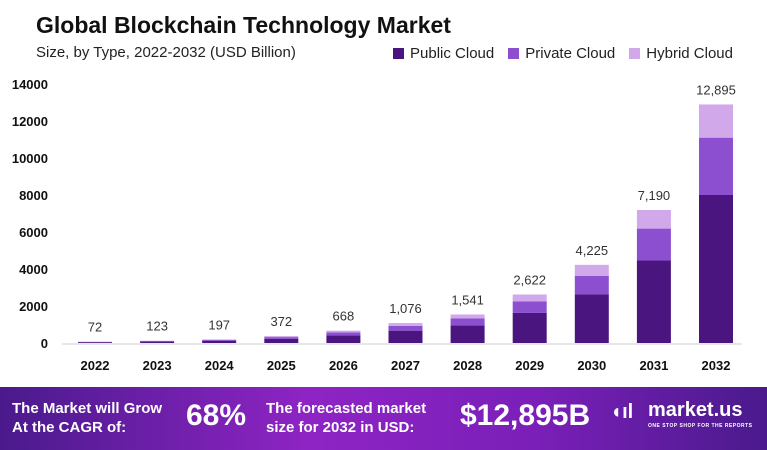 This screenshot has width=767, height=450. I want to click on logo-icon: ◖ıl, so click(622, 412).